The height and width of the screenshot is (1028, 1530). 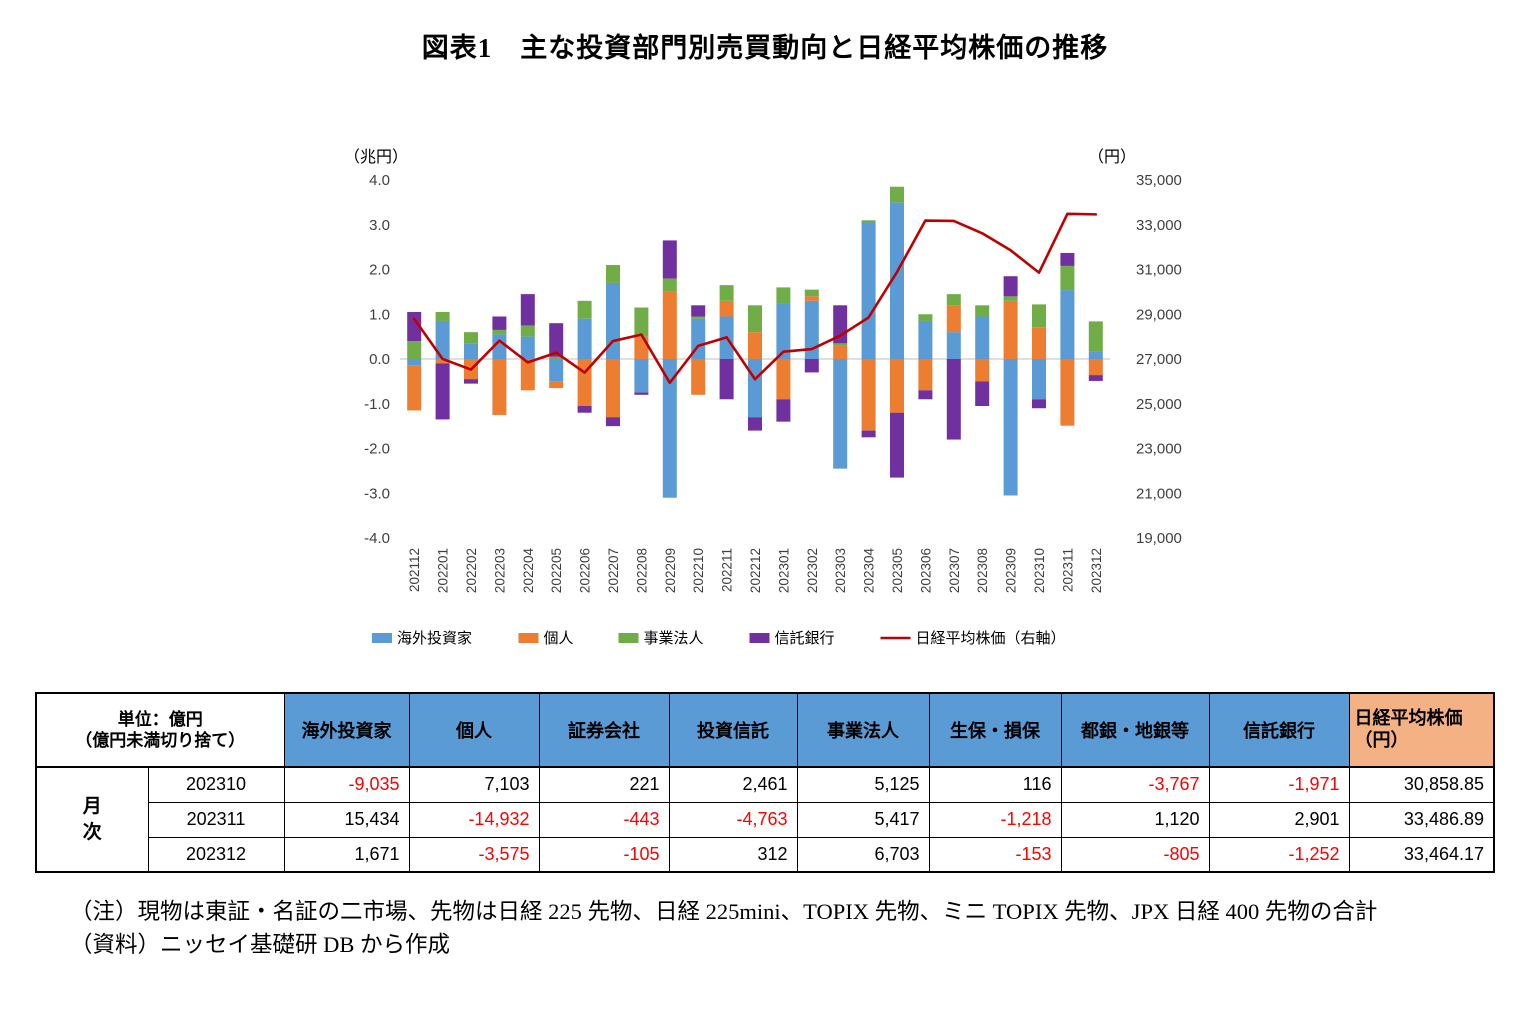 What do you see at coordinates (92, 819) in the screenshot?
I see `row-group-label-monthly: 月 次` at bounding box center [92, 819].